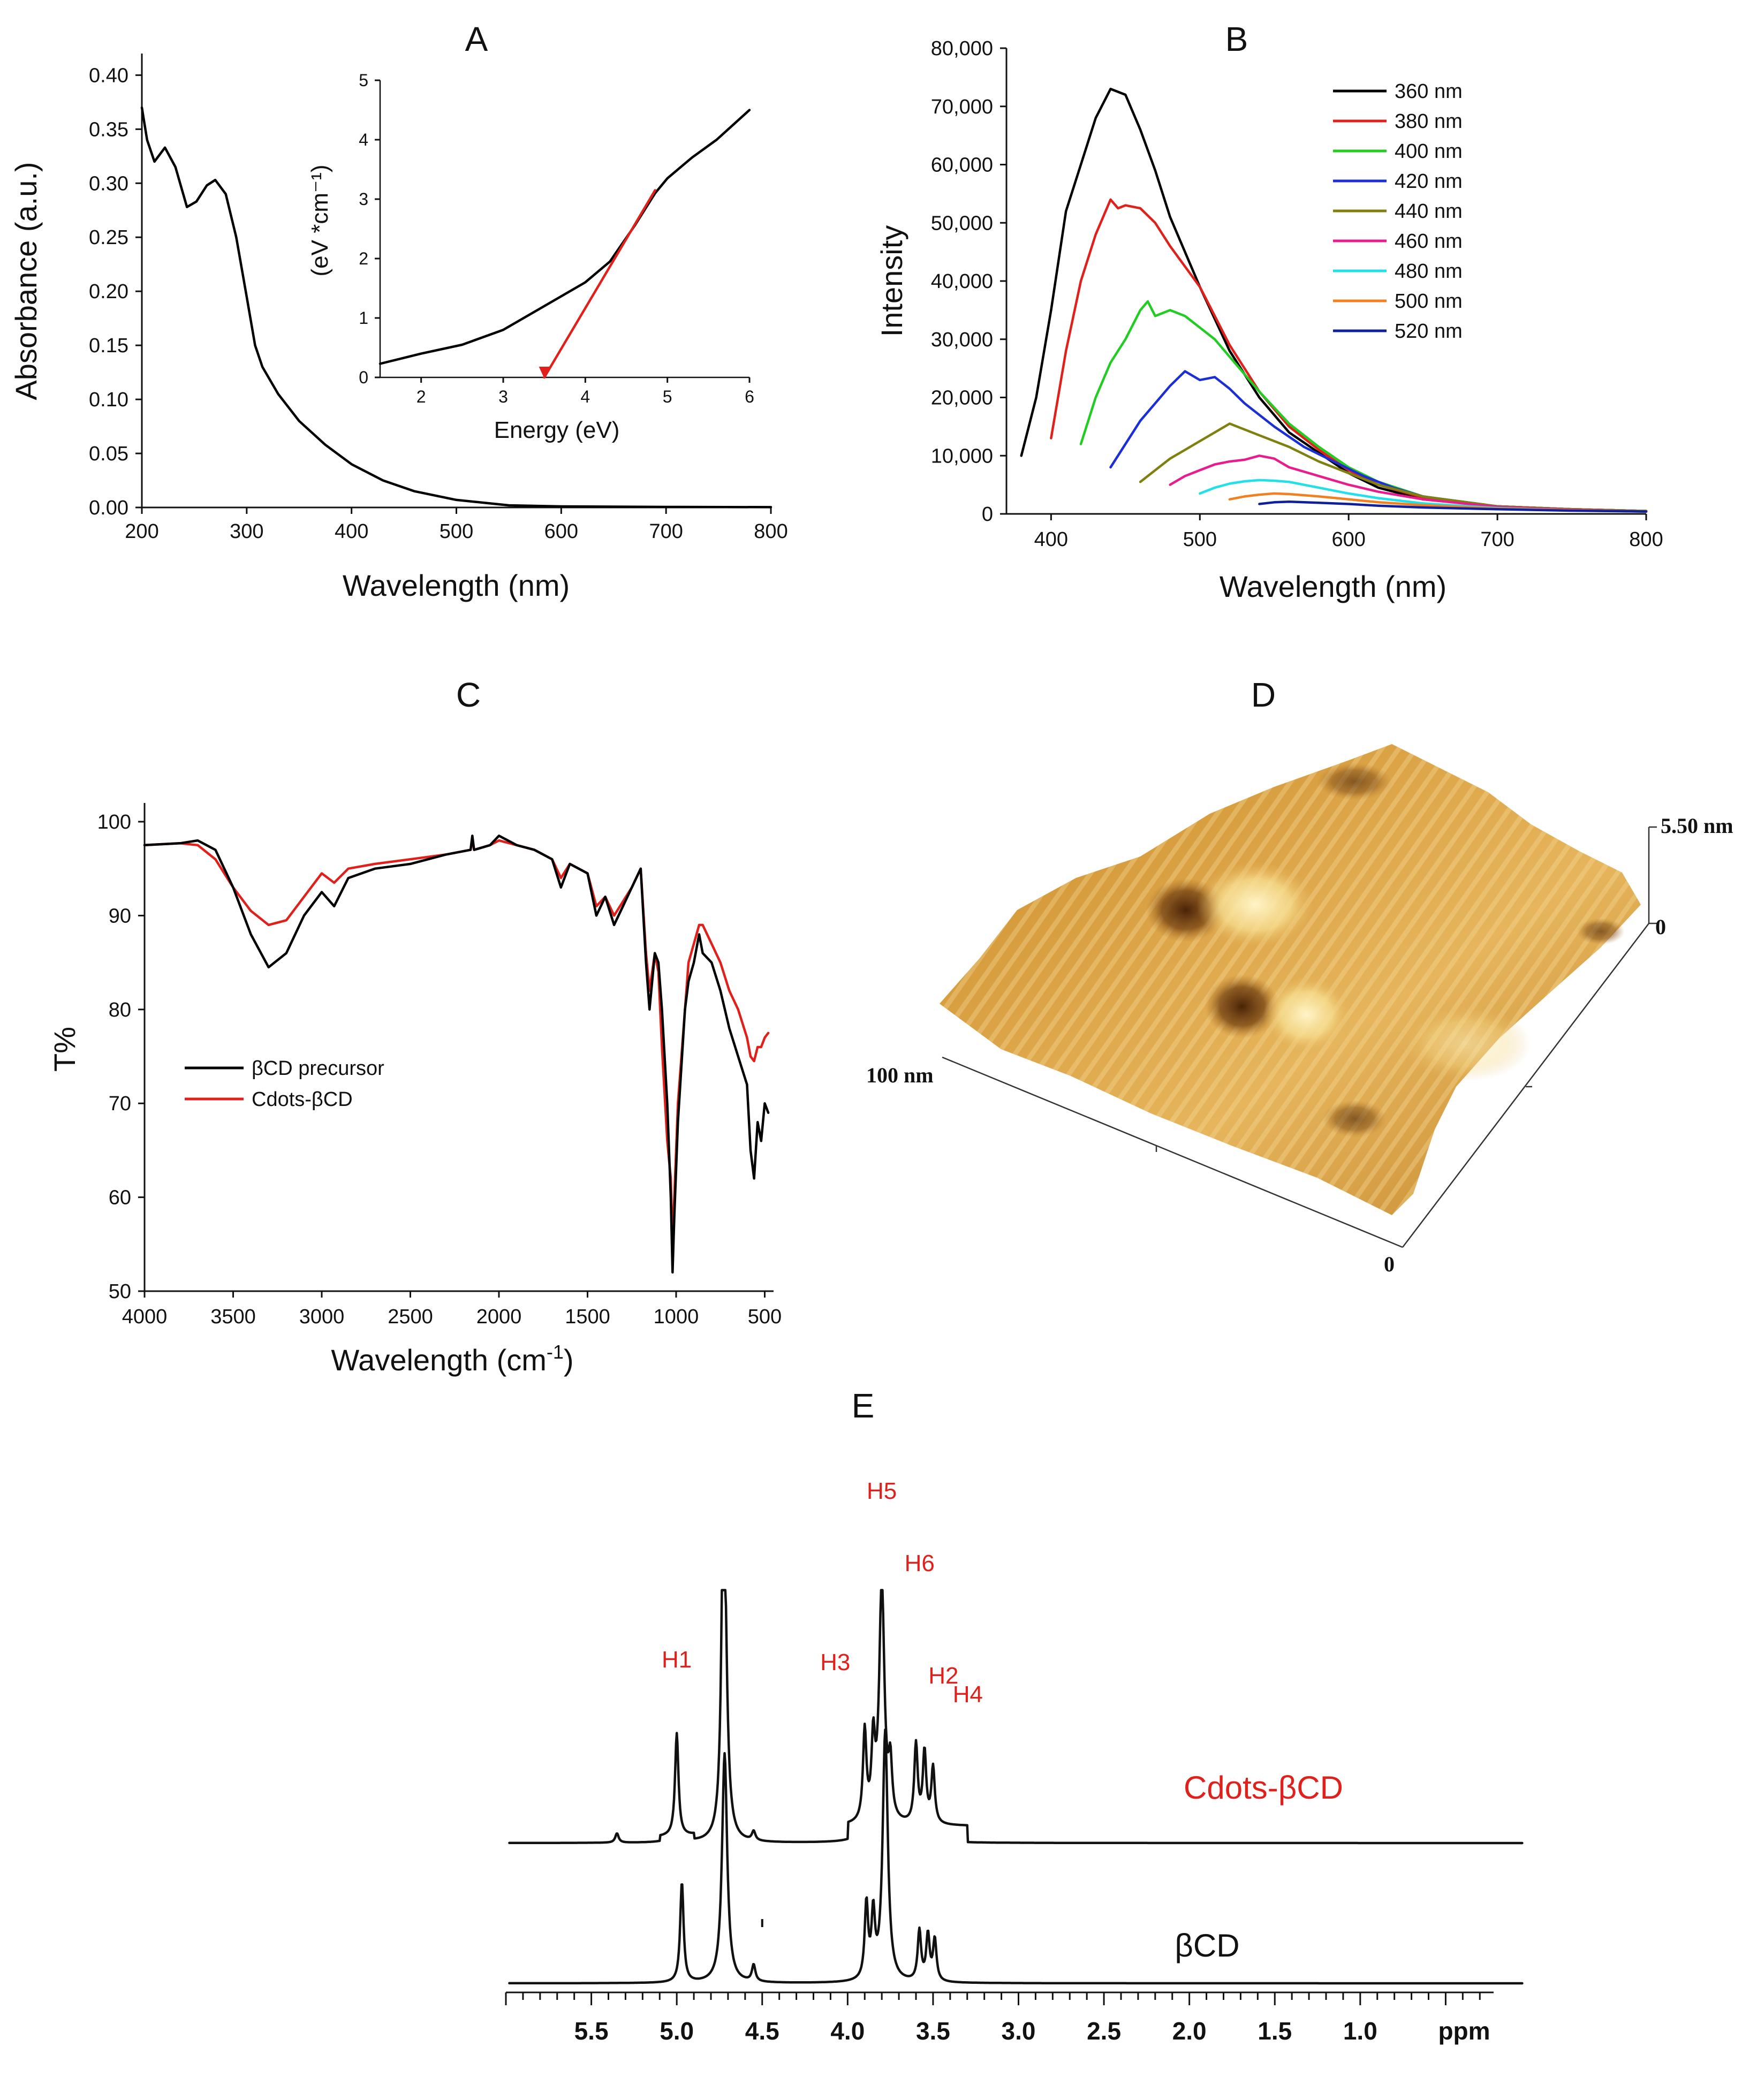 This screenshot has width=1757, height=2100. What do you see at coordinates (120, 916) in the screenshot?
I see `y-tick-label: 90` at bounding box center [120, 916].